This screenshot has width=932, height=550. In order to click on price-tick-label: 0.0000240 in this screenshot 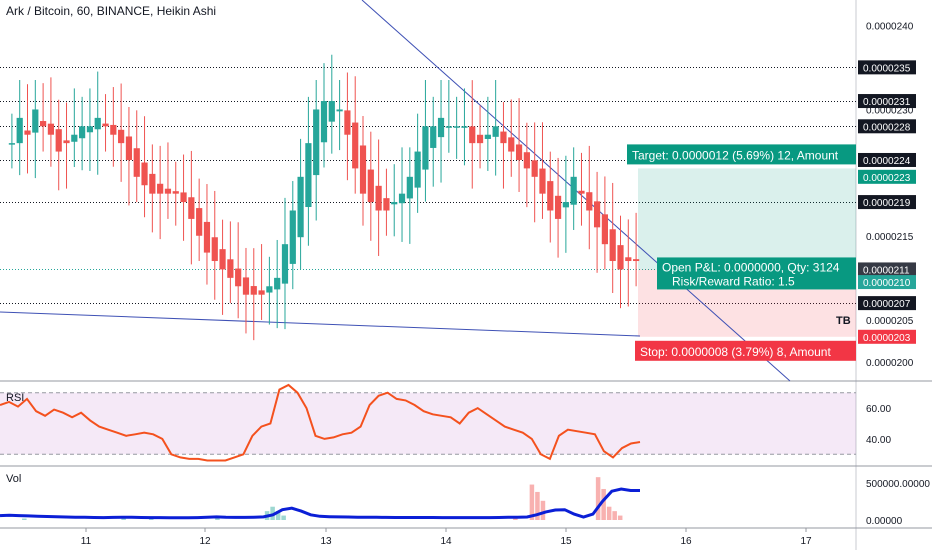, I will do `click(890, 26)`.